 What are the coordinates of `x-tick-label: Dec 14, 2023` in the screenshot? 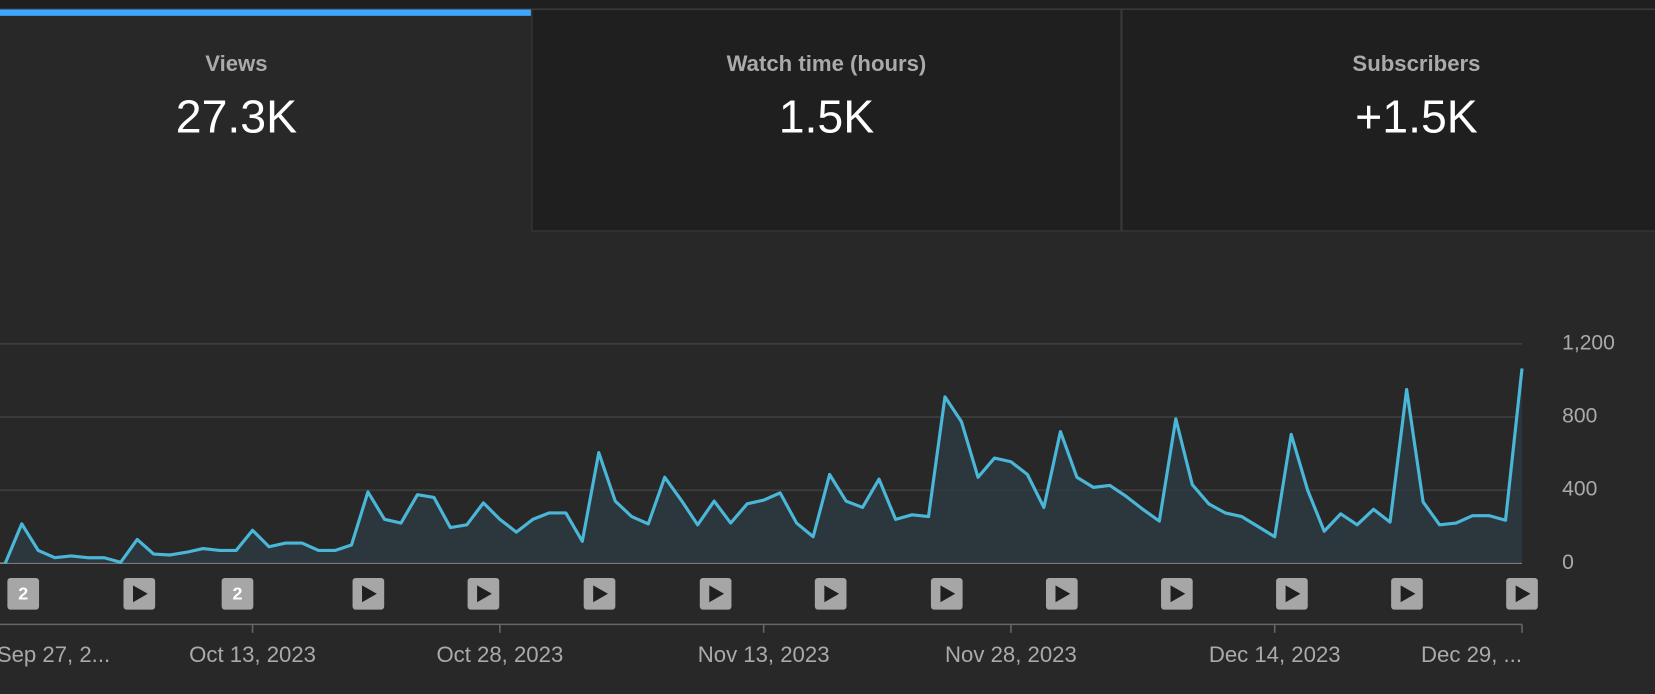 It's located at (1275, 654).